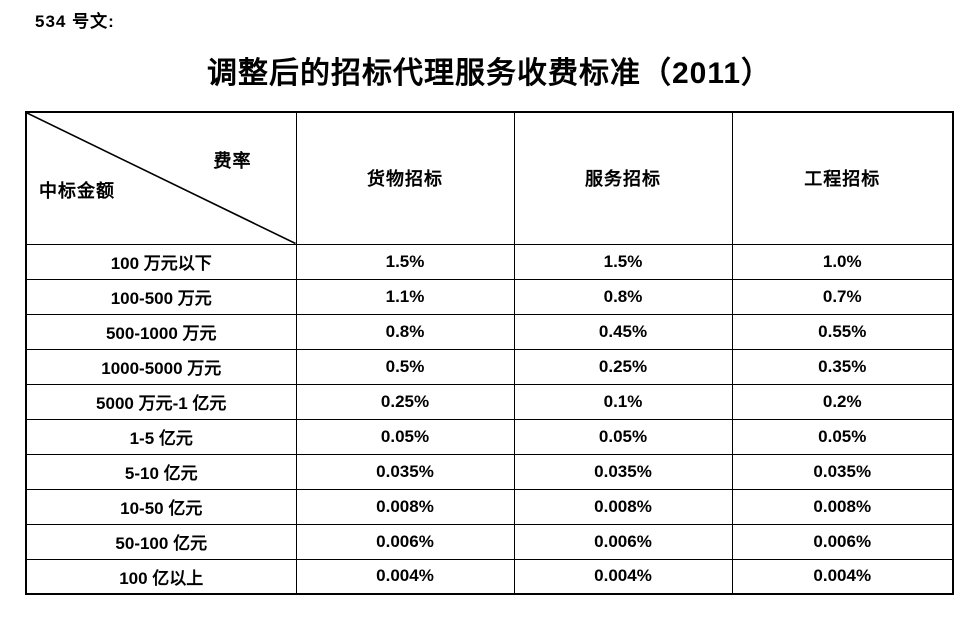  I want to click on table-row: 500-1000 万元 0.8% 0.45% 0.55%, so click(489, 331).